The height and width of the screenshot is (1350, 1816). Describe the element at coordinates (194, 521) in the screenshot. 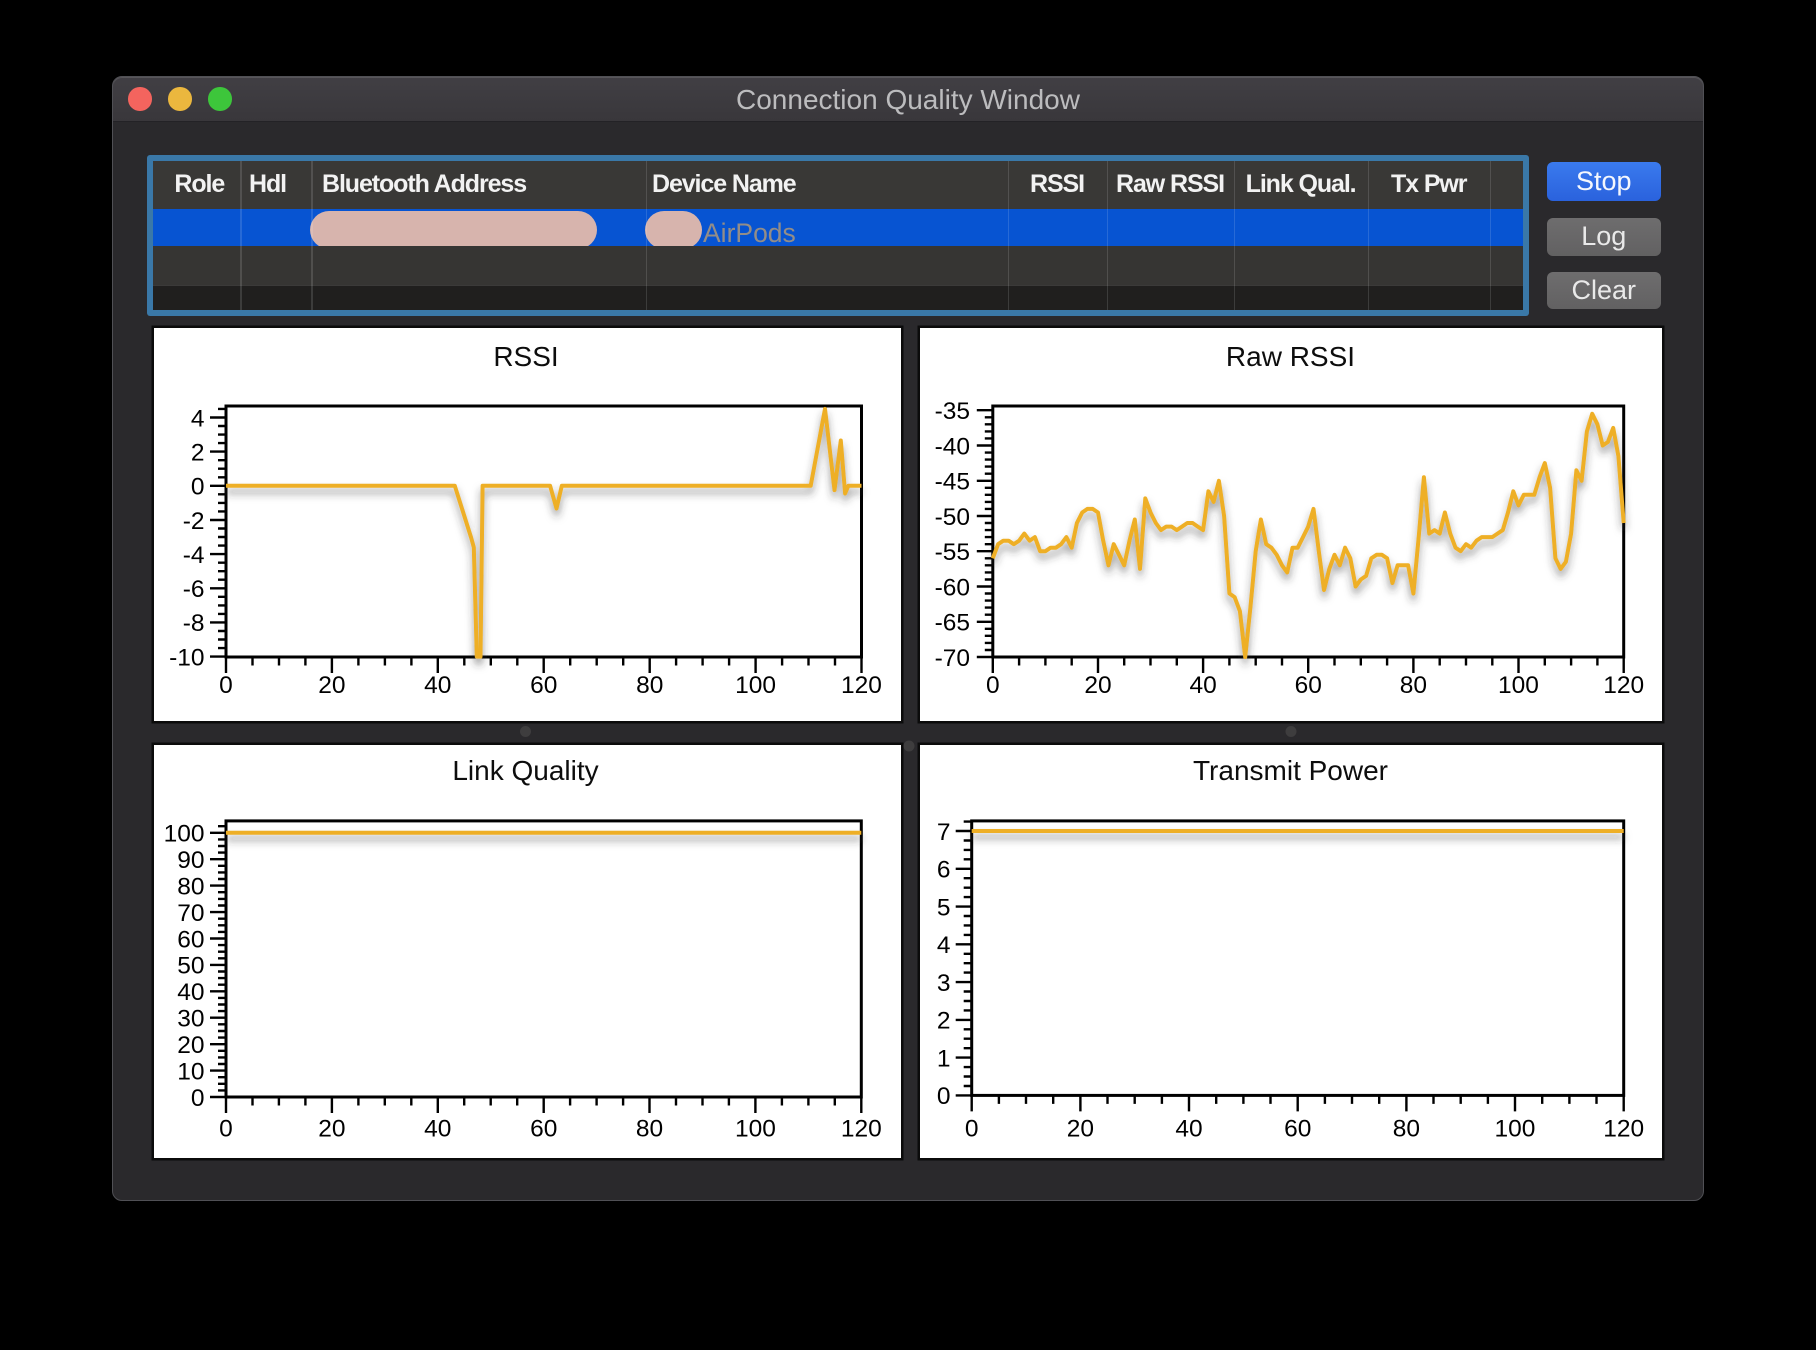

I see `svg-text: -2` at that location.